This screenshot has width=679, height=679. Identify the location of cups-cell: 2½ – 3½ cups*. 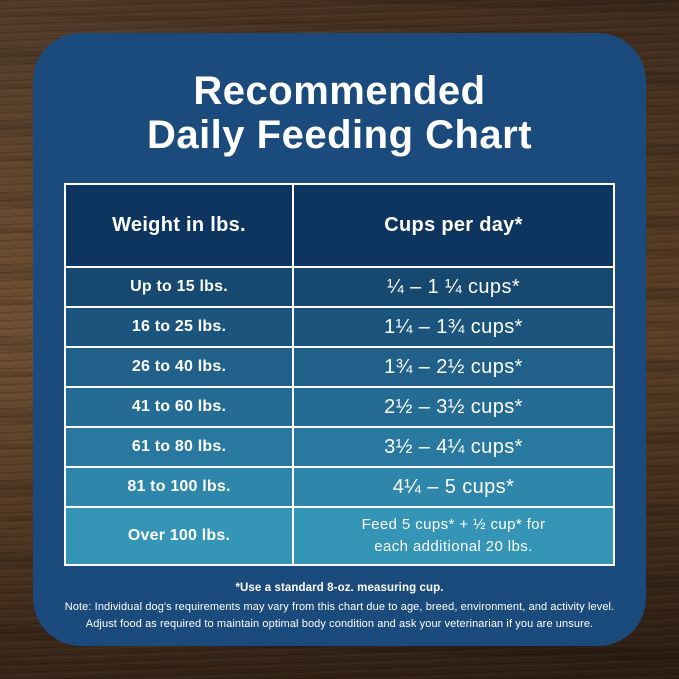
(453, 407).